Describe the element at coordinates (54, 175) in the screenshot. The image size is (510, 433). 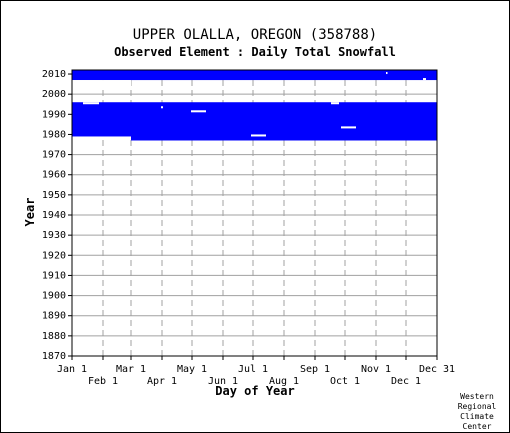
I see `y-tick-label-1960: 1960` at that location.